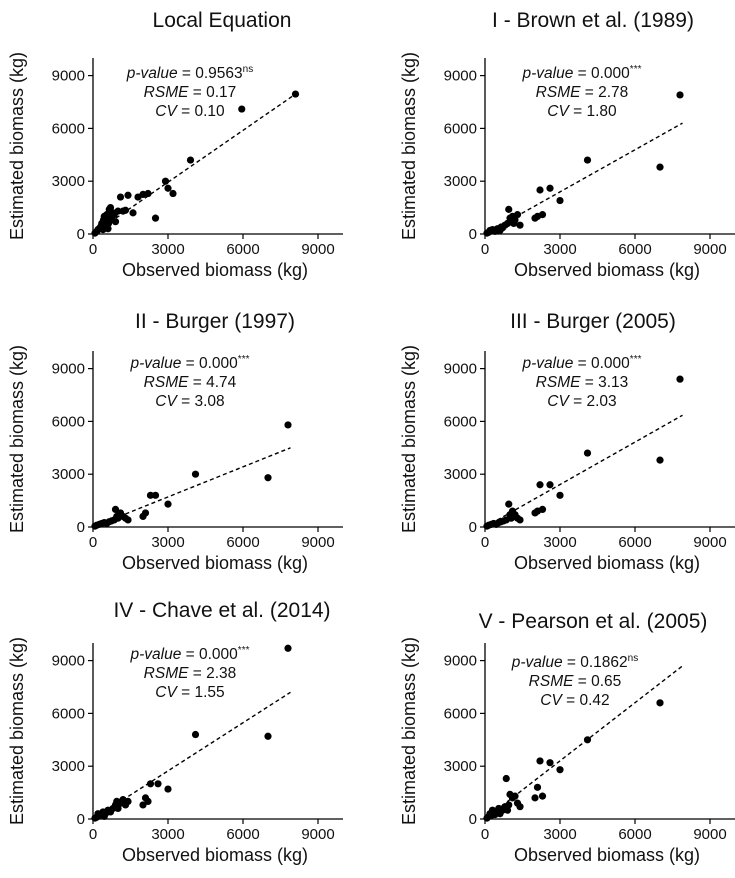 The image size is (735, 878). What do you see at coordinates (189, 692) in the screenshot?
I see `stat-cv: CV = 1.55` at bounding box center [189, 692].